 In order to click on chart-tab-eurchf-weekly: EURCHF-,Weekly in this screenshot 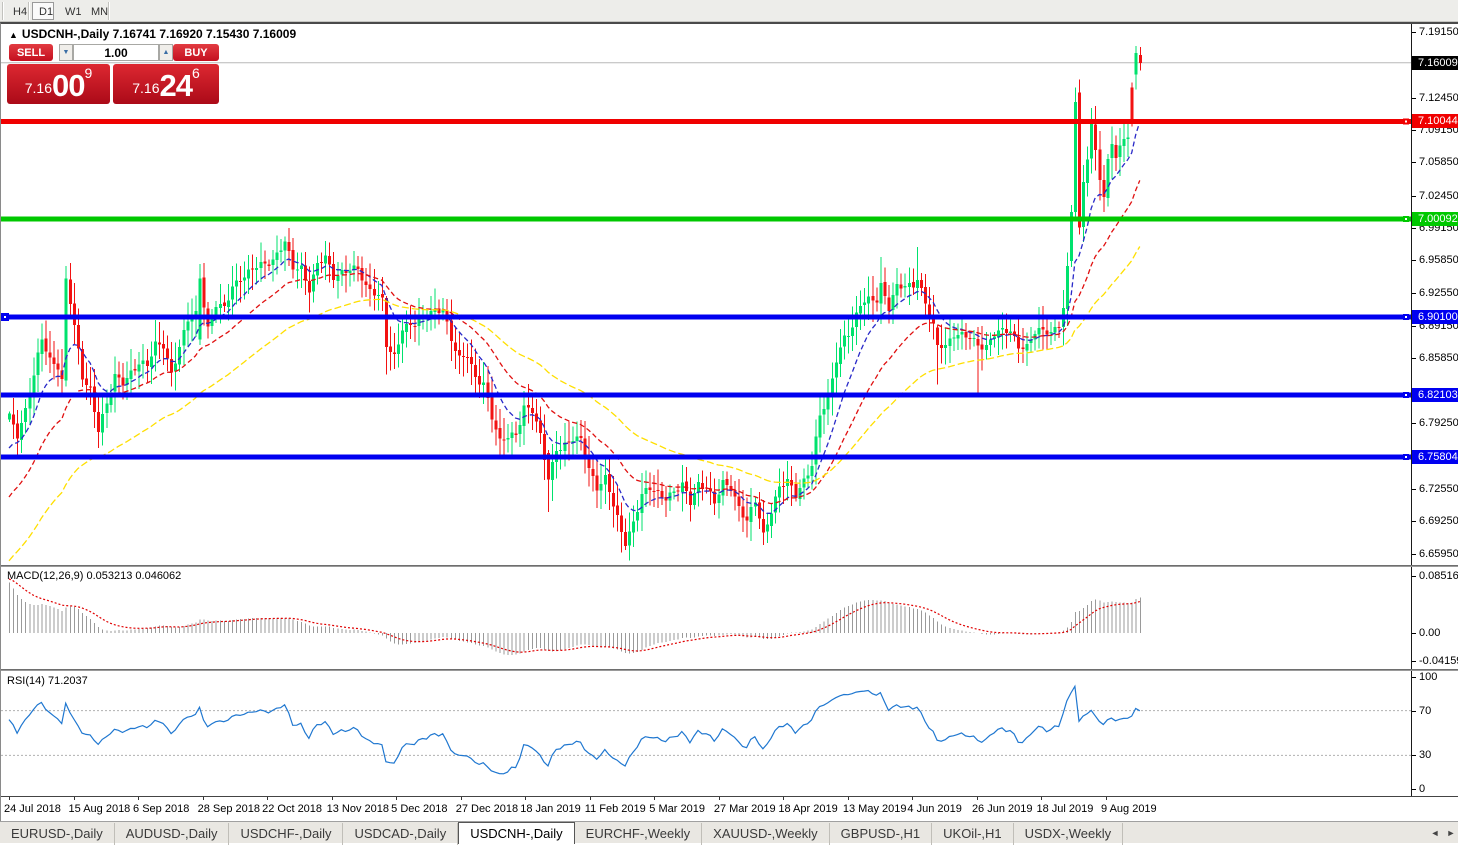, I will do `click(639, 834)`.